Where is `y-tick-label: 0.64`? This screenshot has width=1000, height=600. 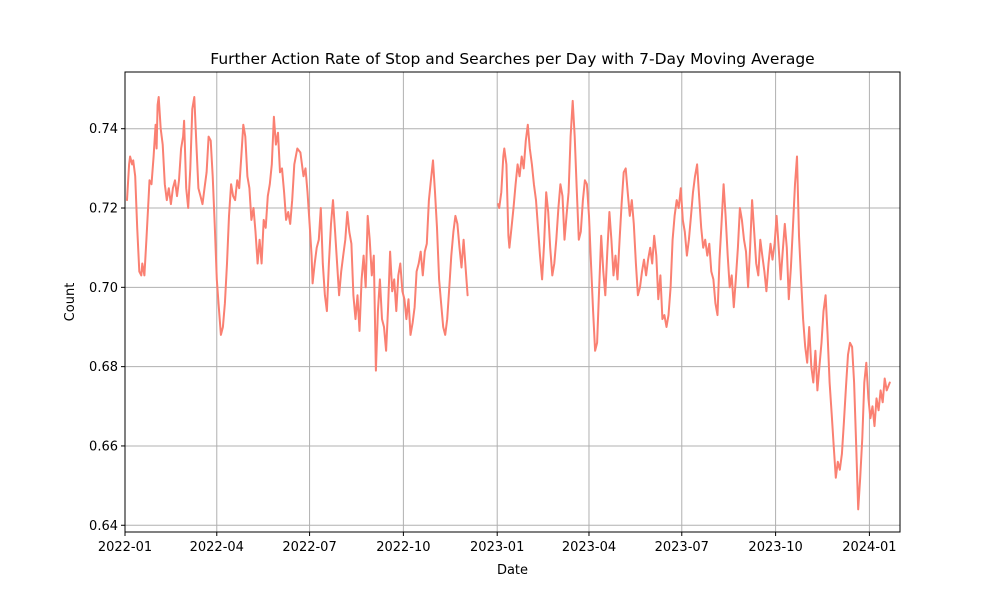
y-tick-label: 0.64 is located at coordinates (103, 526).